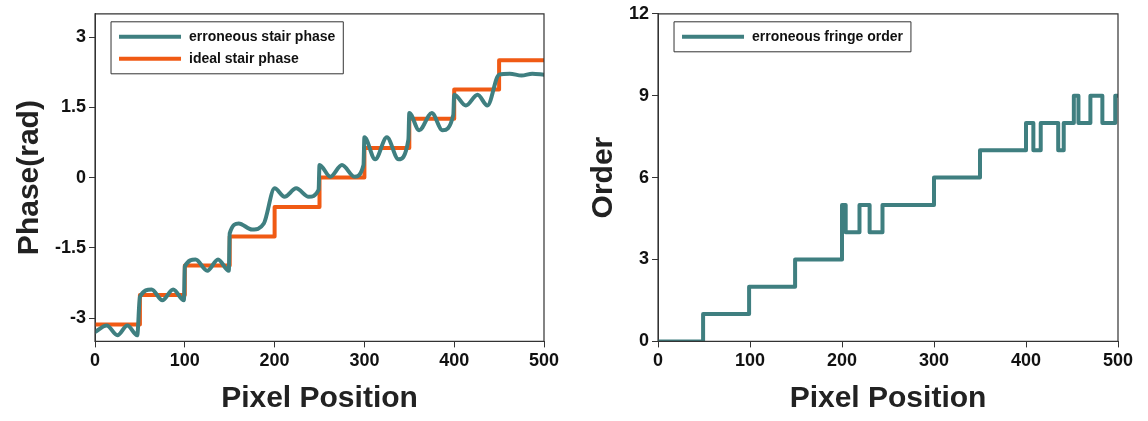 This screenshot has height=421, width=1148. What do you see at coordinates (828, 35) in the screenshot?
I see `legend-label: erroneous fringe order` at bounding box center [828, 35].